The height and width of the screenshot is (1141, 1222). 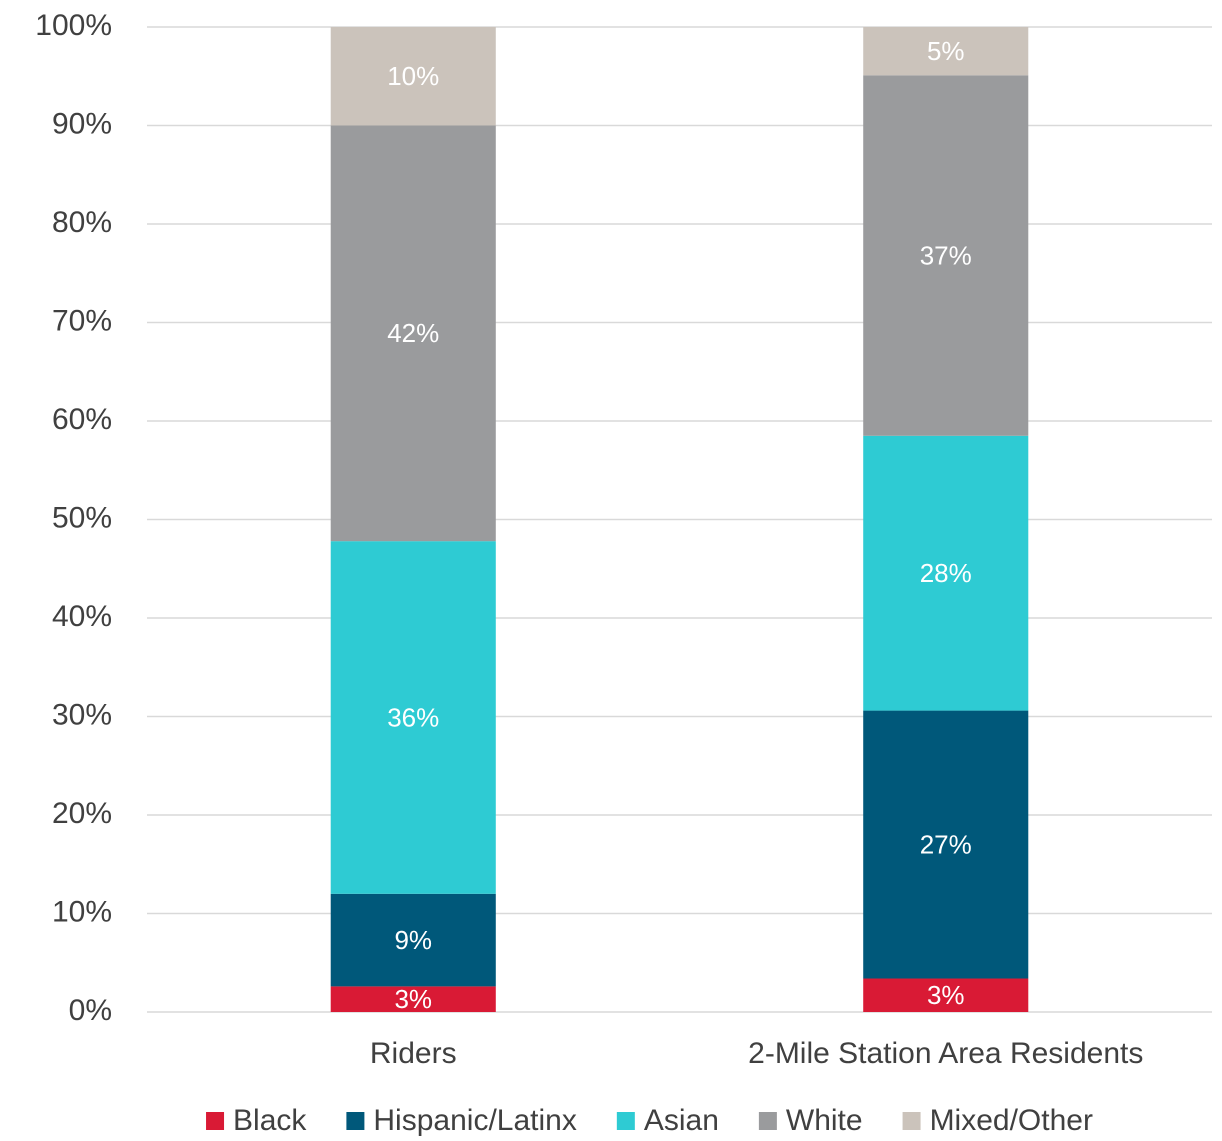 What do you see at coordinates (90, 1010) in the screenshot?
I see `y-tick-label: 0%` at bounding box center [90, 1010].